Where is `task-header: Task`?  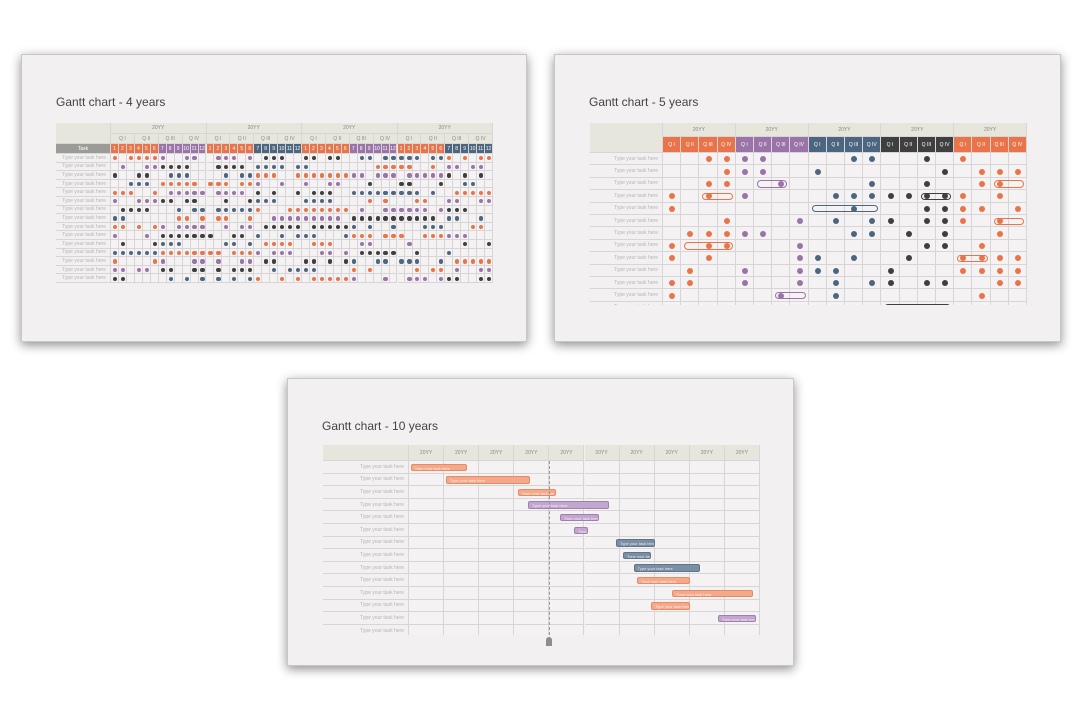 task-header: Task is located at coordinates (83, 149).